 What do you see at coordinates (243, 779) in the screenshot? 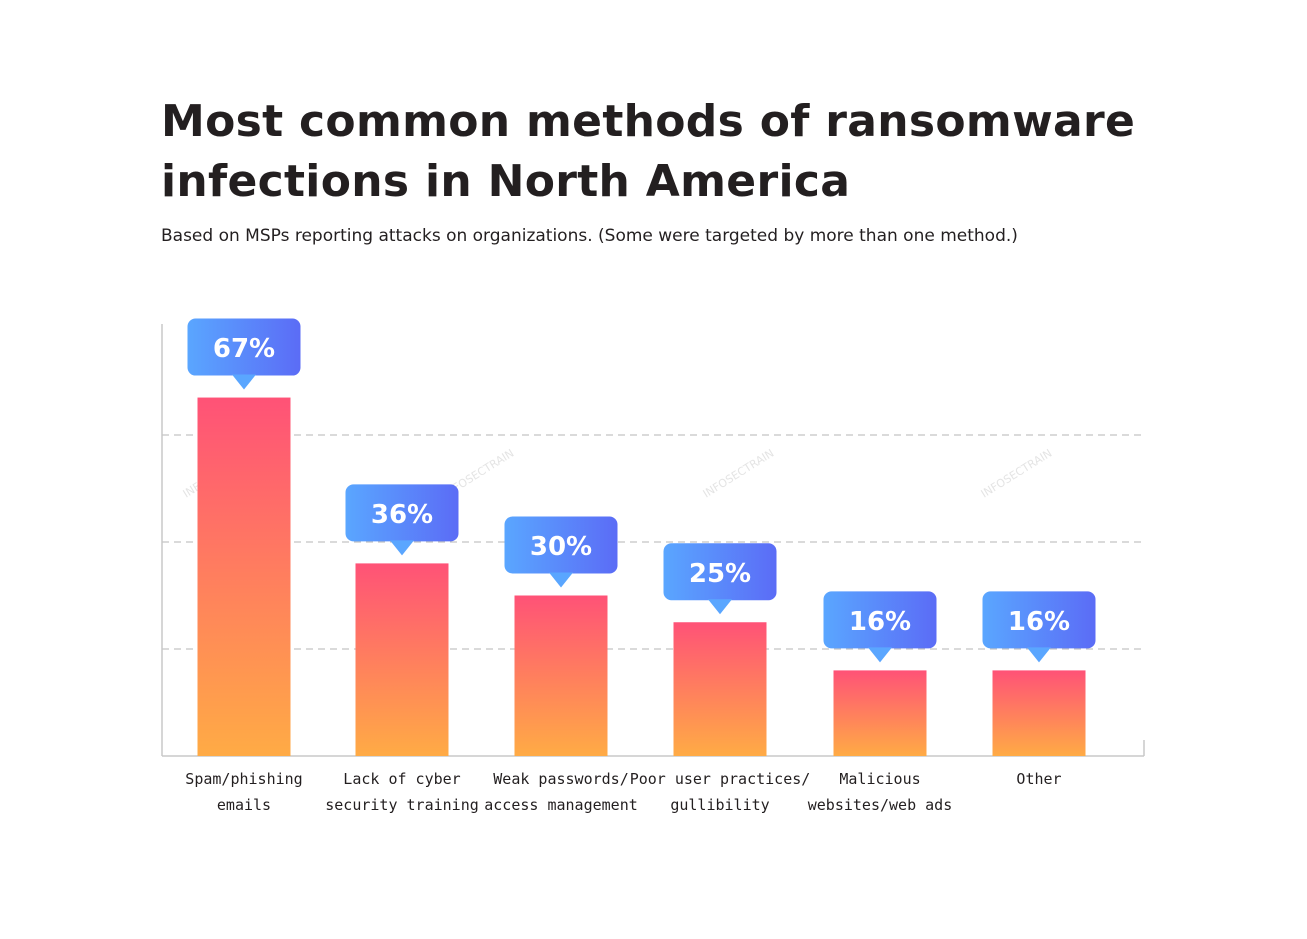
I see `x-tick-label-line: Spam/phishing` at bounding box center [243, 779].